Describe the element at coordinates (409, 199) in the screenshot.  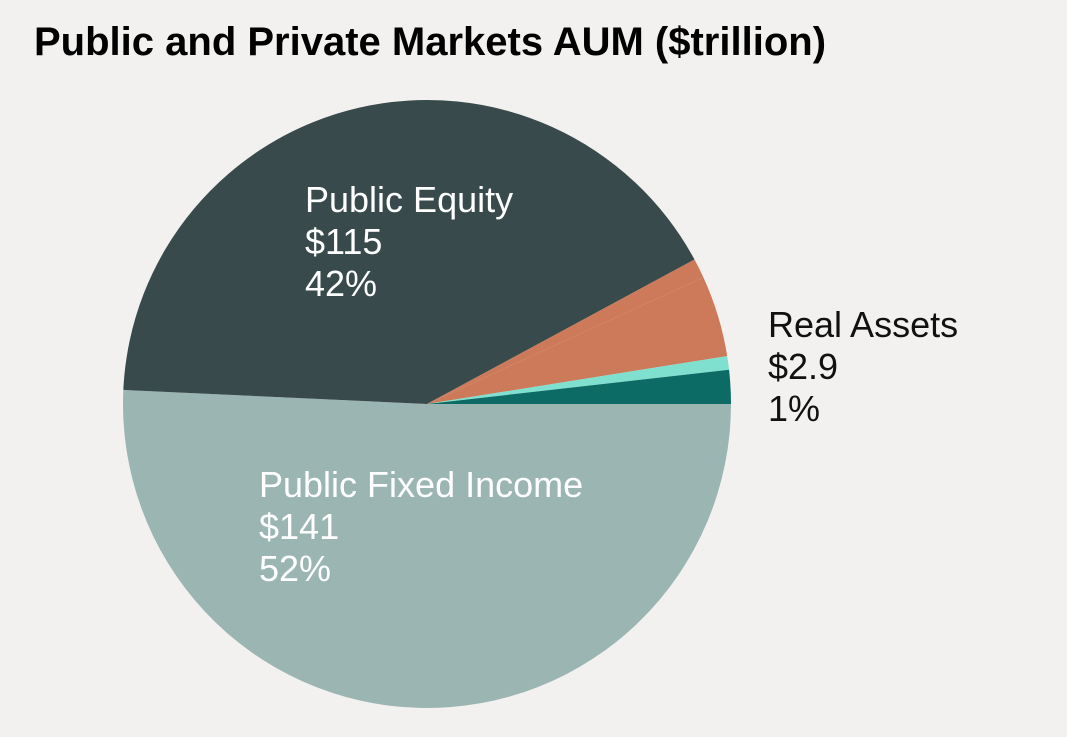
I see `slice-label-name-1: Public Equity` at that location.